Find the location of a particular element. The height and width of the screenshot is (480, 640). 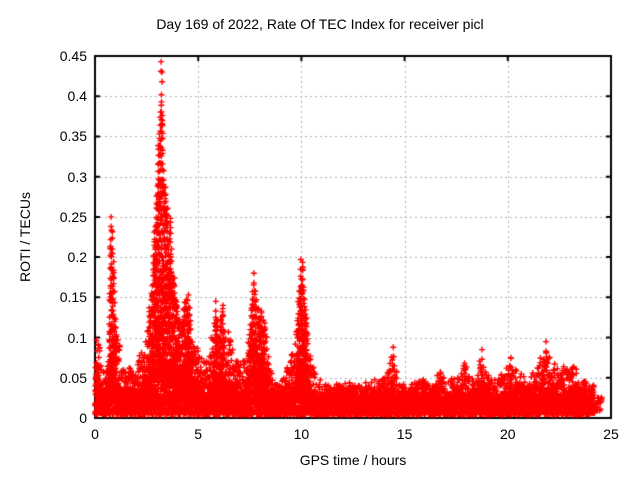

y-tick-label: 0.1 is located at coordinates (77, 337).